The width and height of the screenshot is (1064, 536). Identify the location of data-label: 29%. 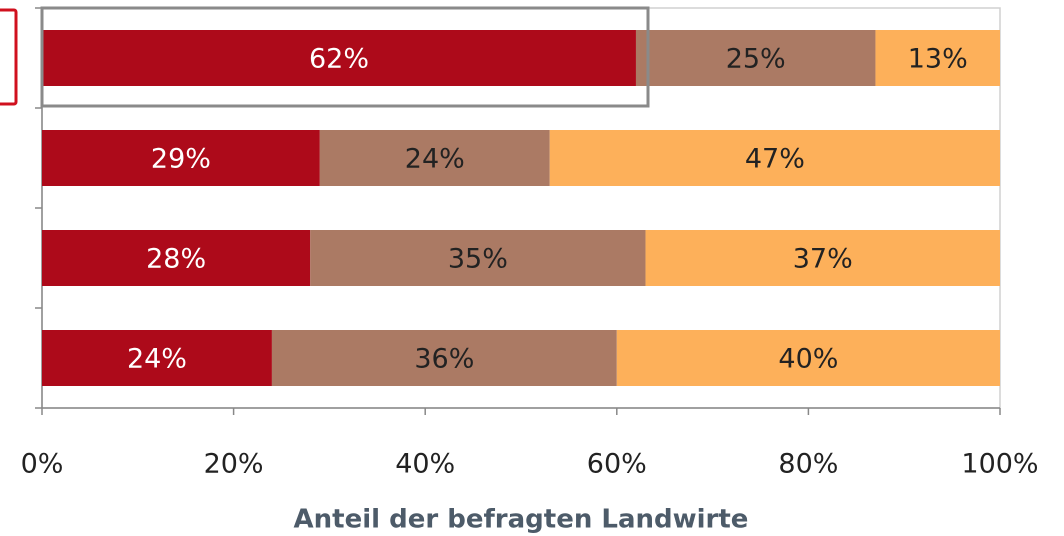
(181, 159).